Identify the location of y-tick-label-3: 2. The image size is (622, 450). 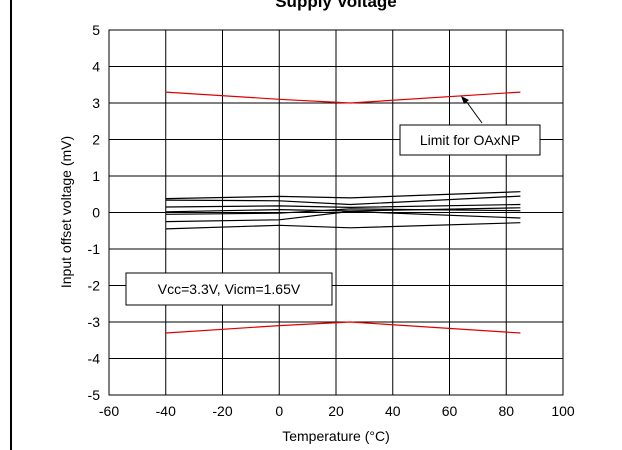
(96, 140).